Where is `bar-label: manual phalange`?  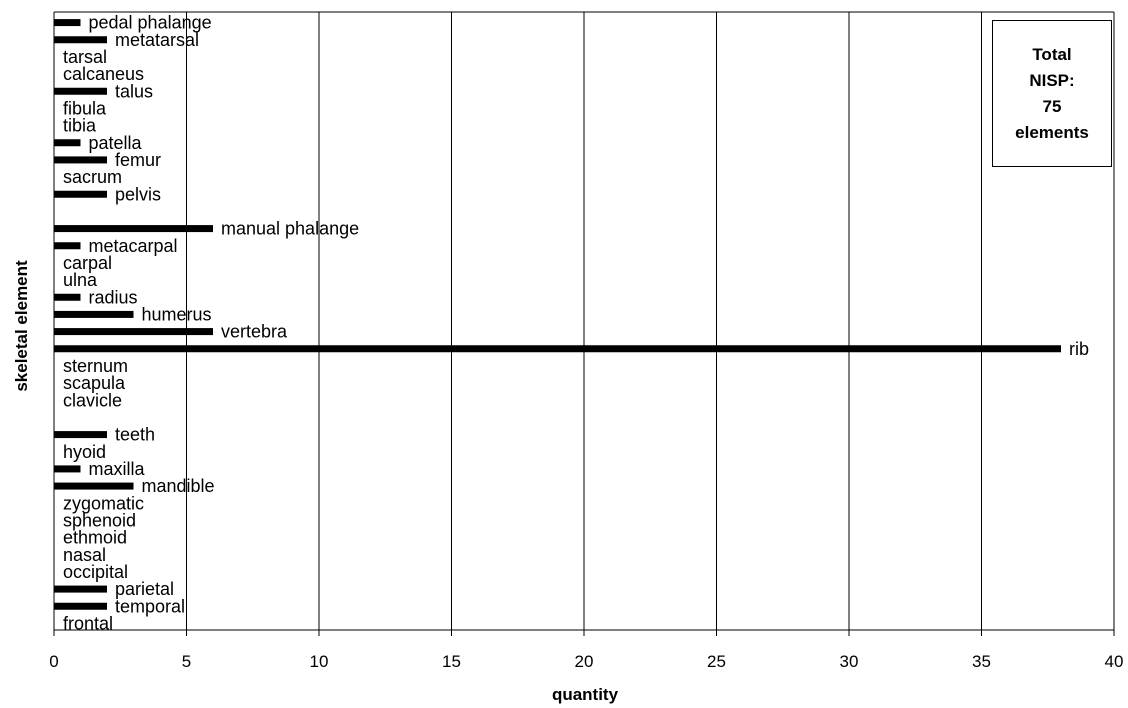
bar-label: manual phalange is located at coordinates (290, 229).